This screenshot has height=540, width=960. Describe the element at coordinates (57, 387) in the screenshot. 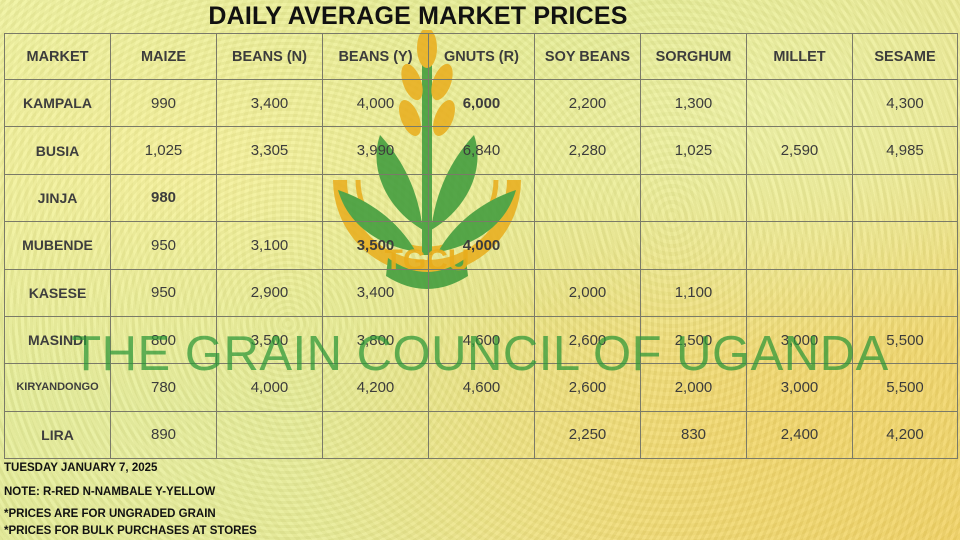

I see `market-name: KIRYANDONGO` at that location.